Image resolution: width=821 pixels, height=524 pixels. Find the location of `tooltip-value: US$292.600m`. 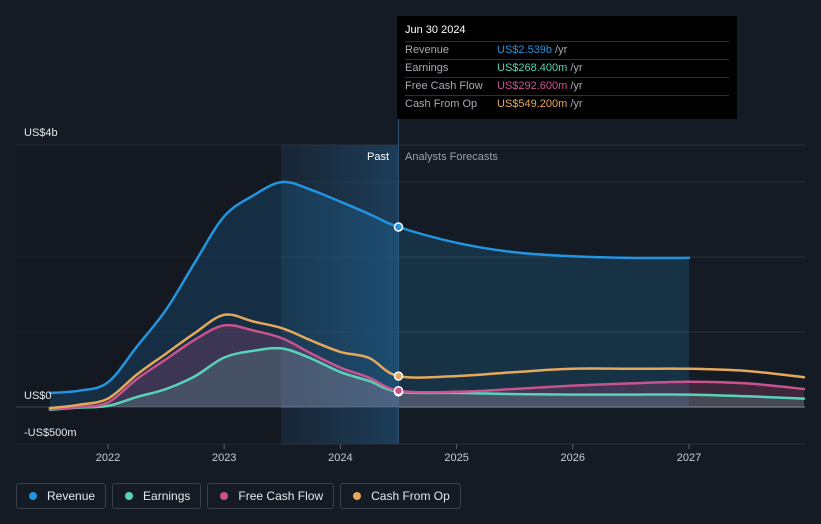

tooltip-value: US$292.600m is located at coordinates (532, 86).